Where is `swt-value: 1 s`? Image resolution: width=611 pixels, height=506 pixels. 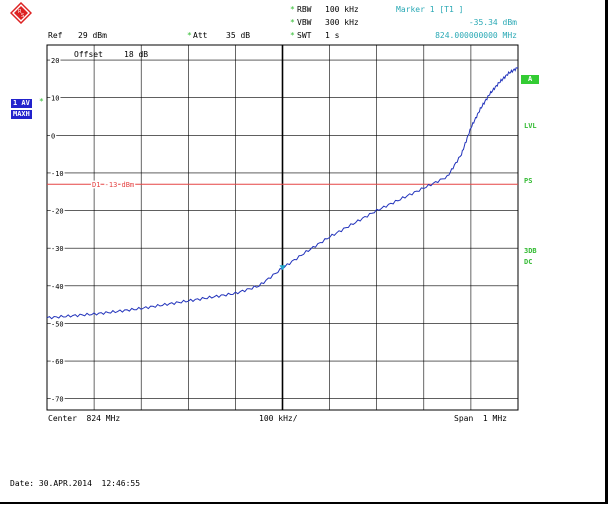
swt-value: 1 s is located at coordinates (332, 35).